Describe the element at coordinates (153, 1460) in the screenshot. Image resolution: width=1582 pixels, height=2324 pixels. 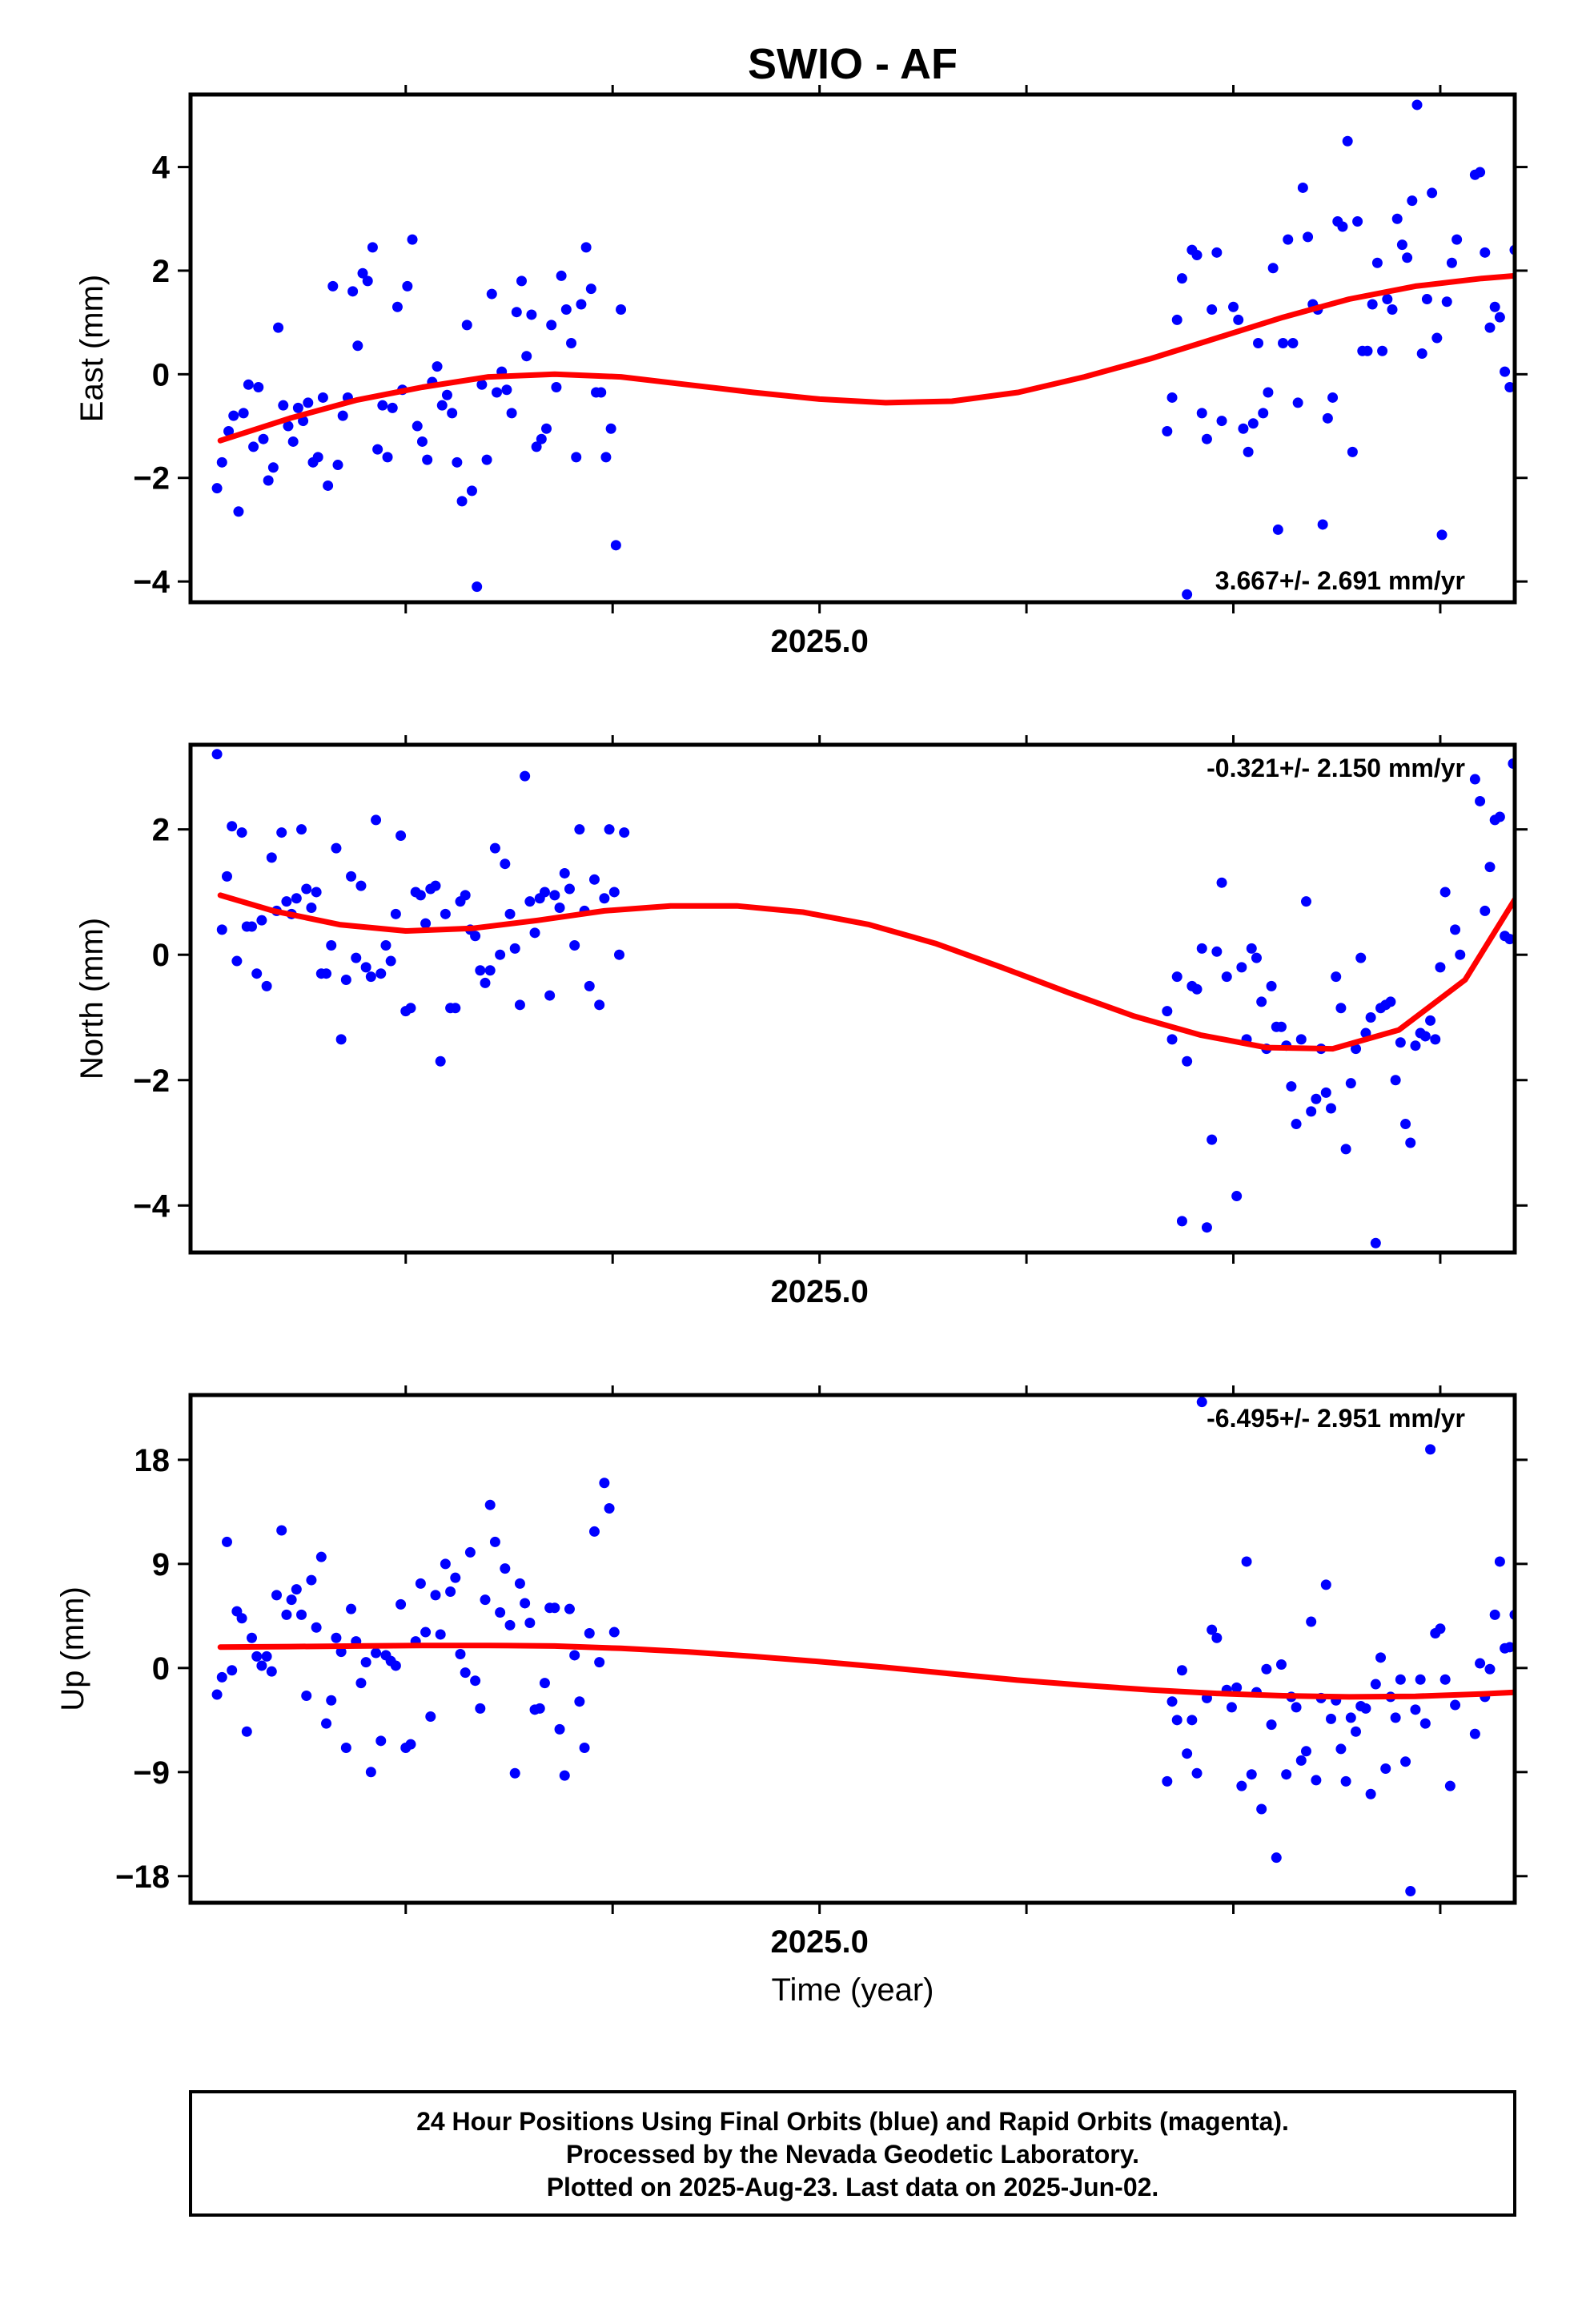
I see `up-y-tick-label-4: 18` at that location.